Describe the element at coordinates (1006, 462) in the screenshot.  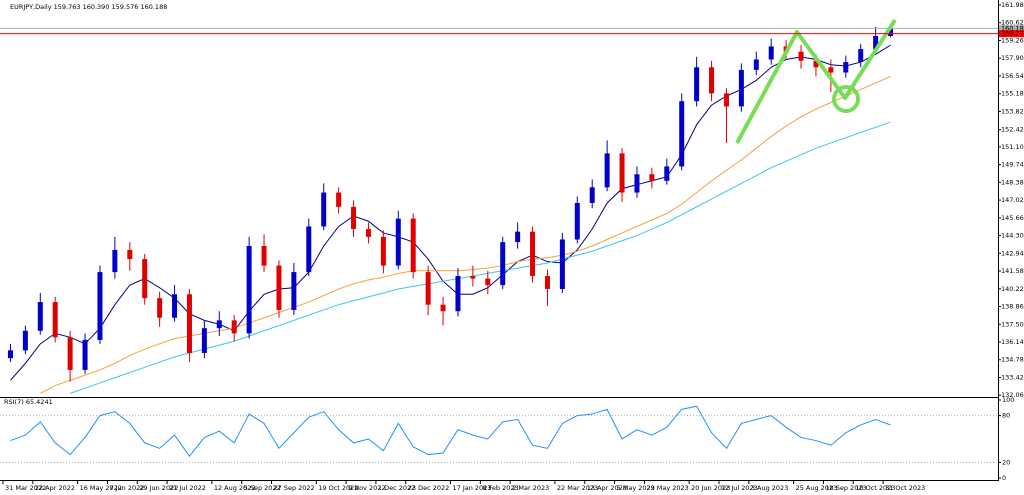
I see `rsi-y-tick-label: 20` at that location.